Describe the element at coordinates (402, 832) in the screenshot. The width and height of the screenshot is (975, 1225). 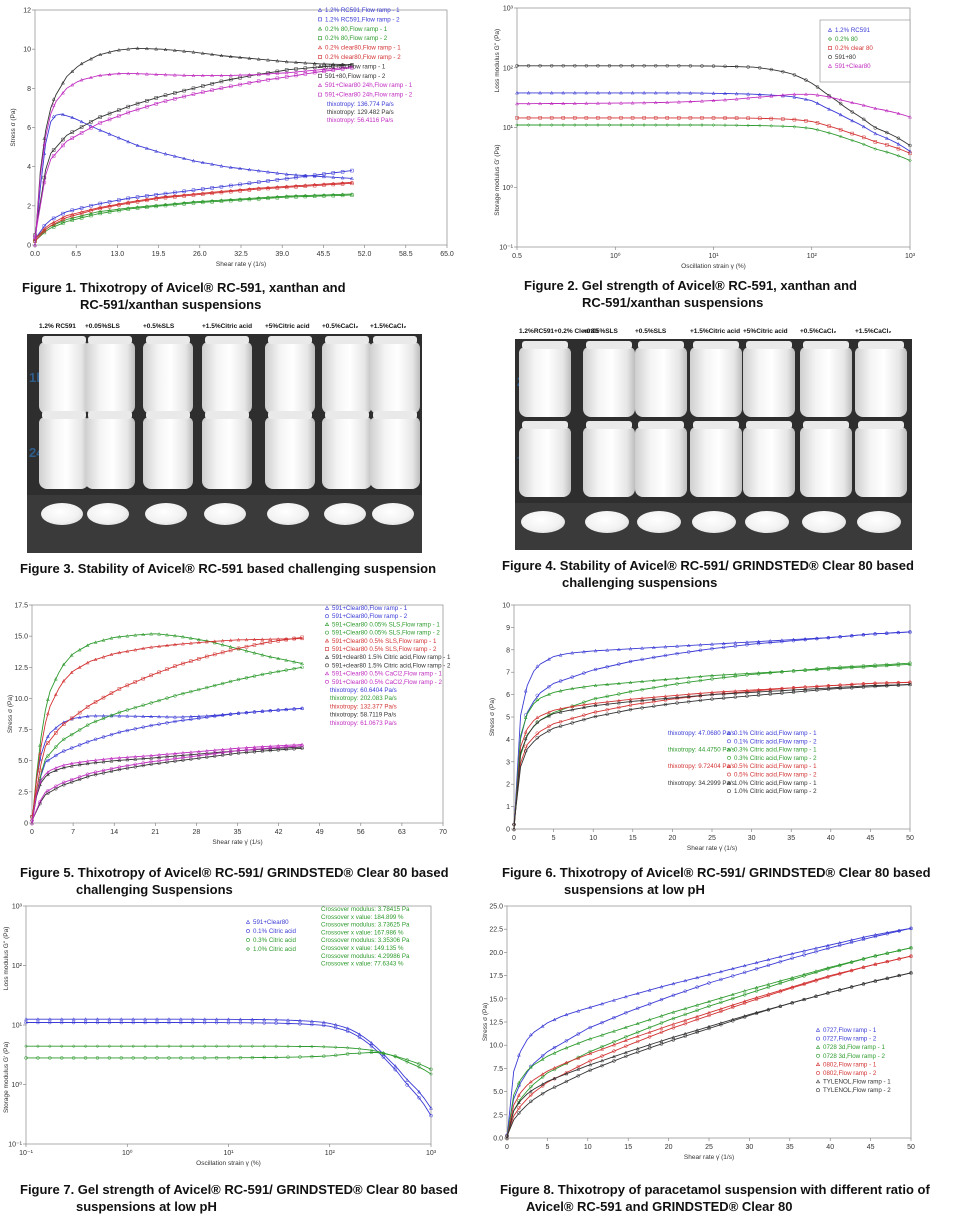
I see `x-tick-label: 63` at that location.